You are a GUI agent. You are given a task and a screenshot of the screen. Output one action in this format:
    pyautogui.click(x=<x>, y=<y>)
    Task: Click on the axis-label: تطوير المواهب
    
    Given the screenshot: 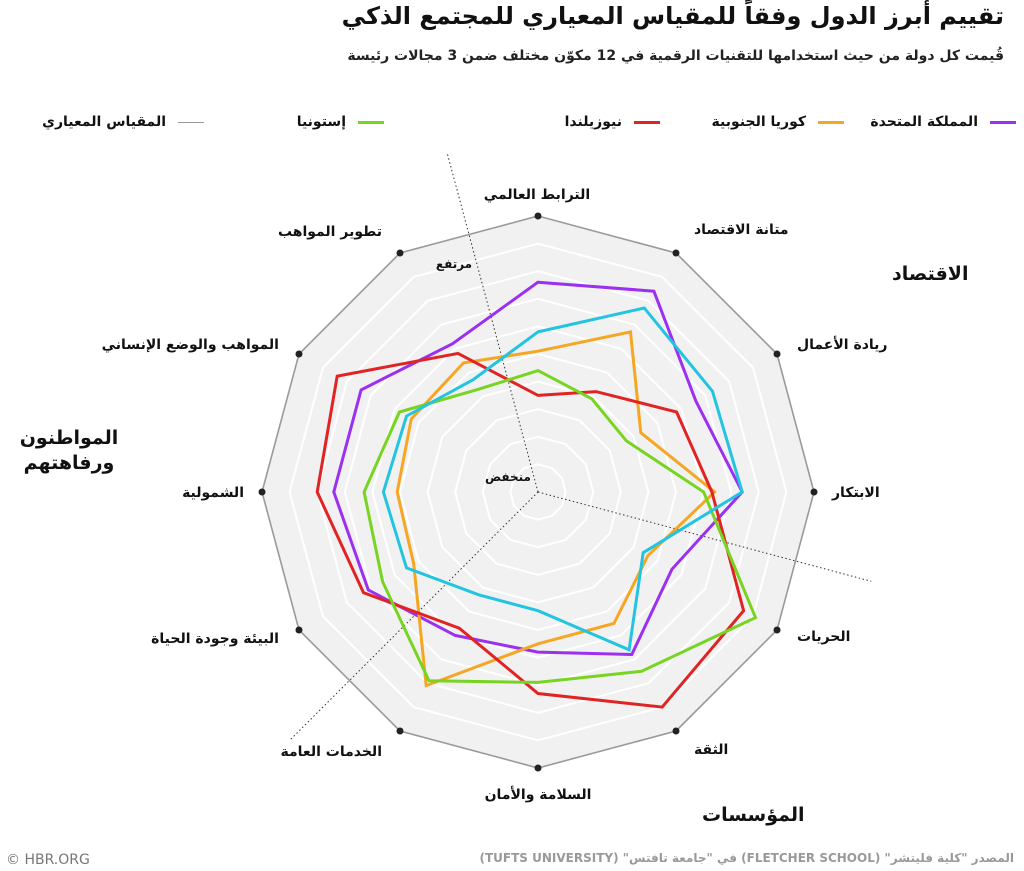 What is the action you would take?
    pyautogui.click(x=330, y=232)
    